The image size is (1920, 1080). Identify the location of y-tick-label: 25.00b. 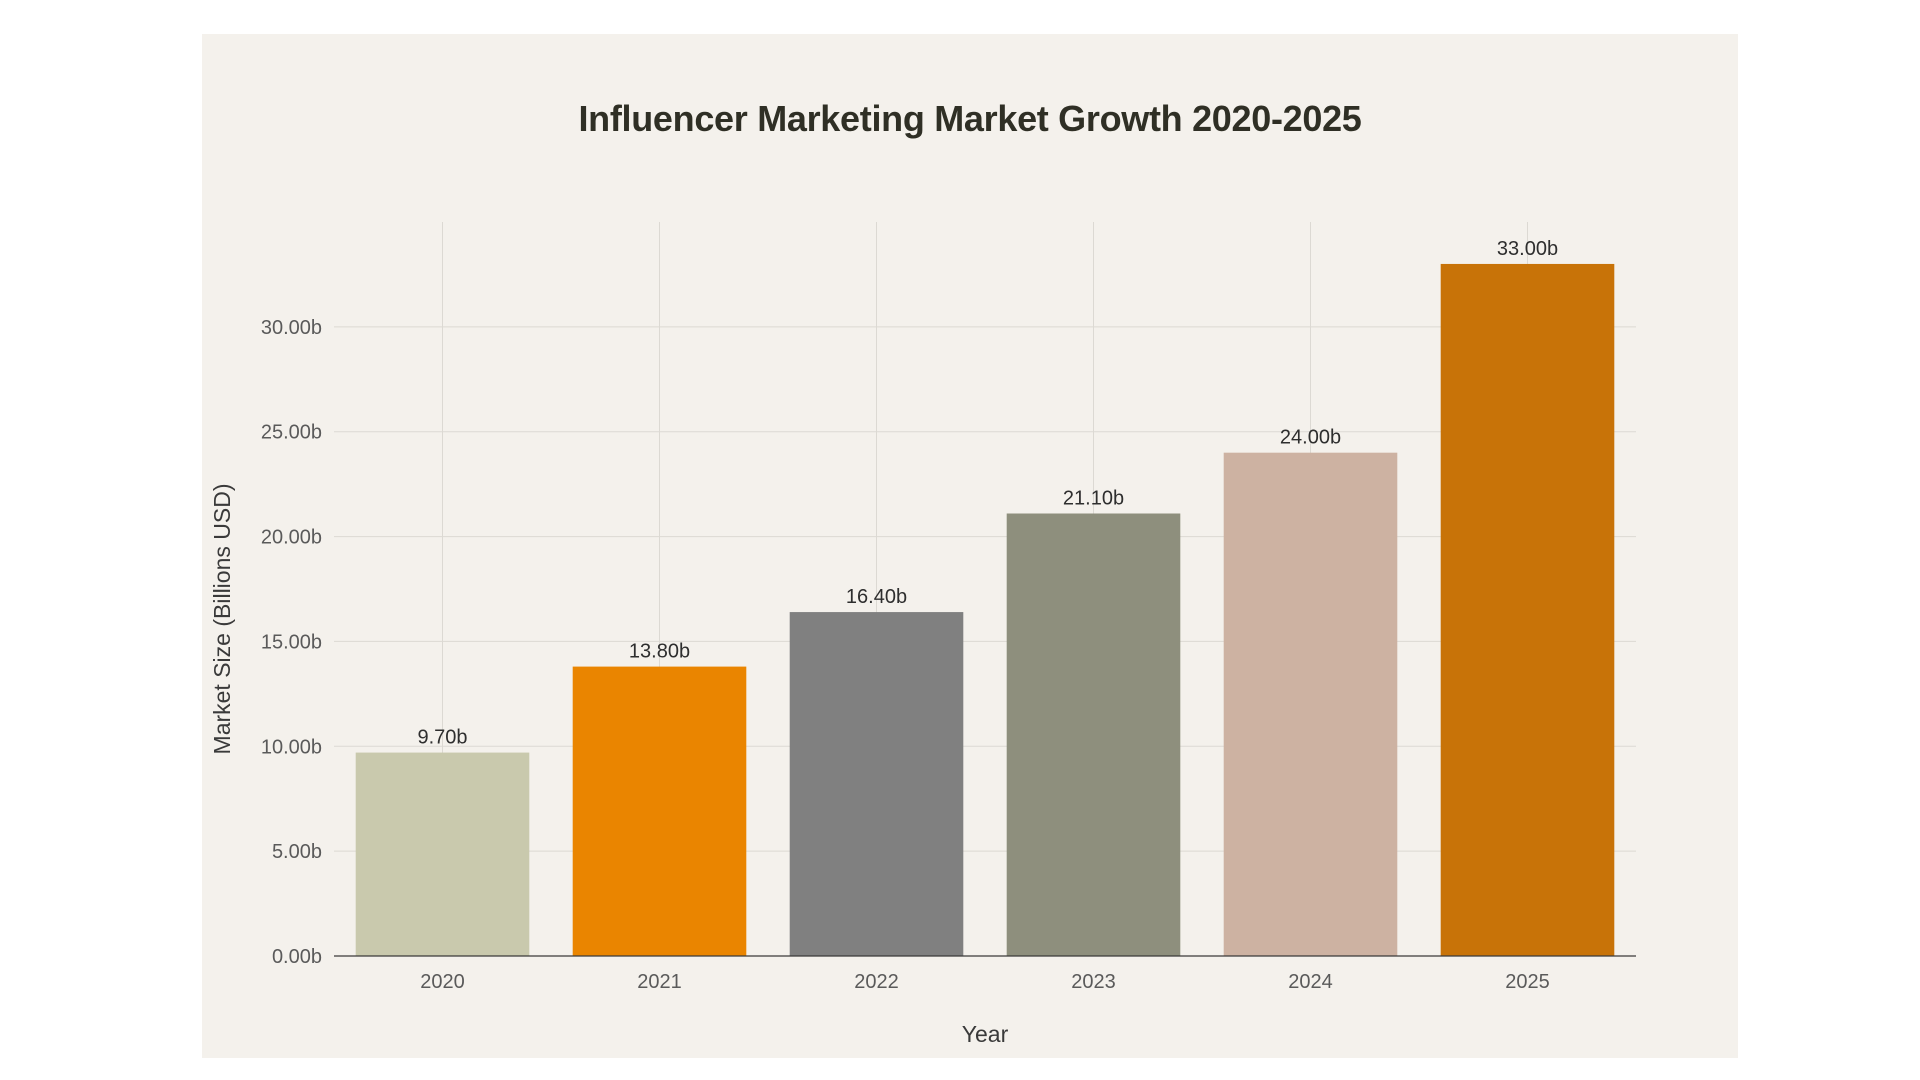
(291, 433).